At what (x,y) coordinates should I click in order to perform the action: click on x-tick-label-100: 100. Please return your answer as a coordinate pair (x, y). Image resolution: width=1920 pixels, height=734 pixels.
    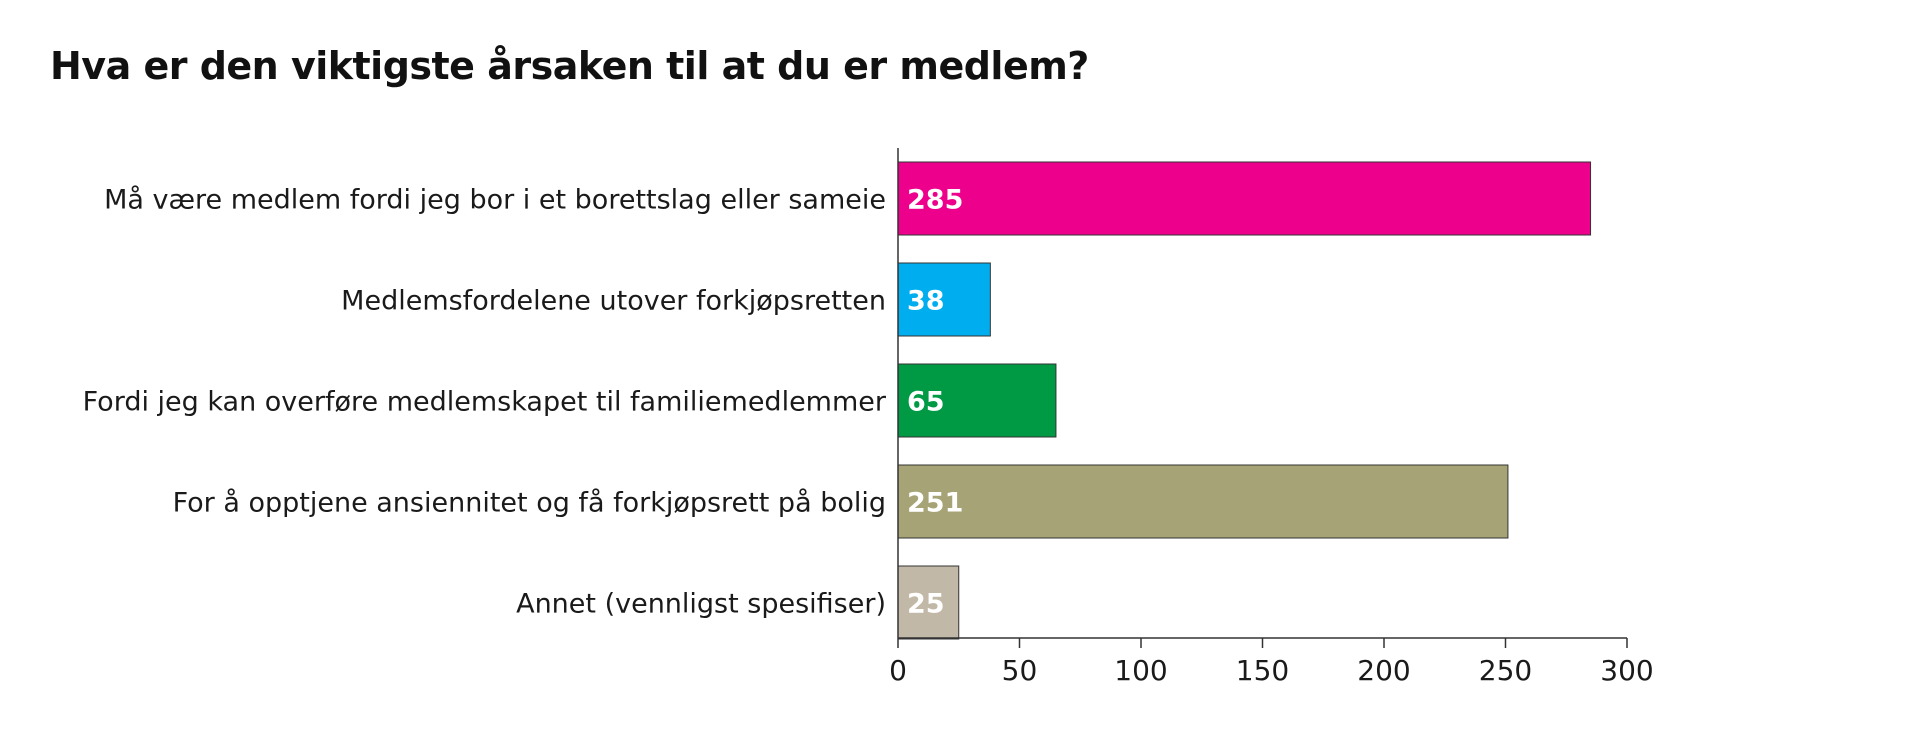
    Looking at the image, I should click on (1140, 670).